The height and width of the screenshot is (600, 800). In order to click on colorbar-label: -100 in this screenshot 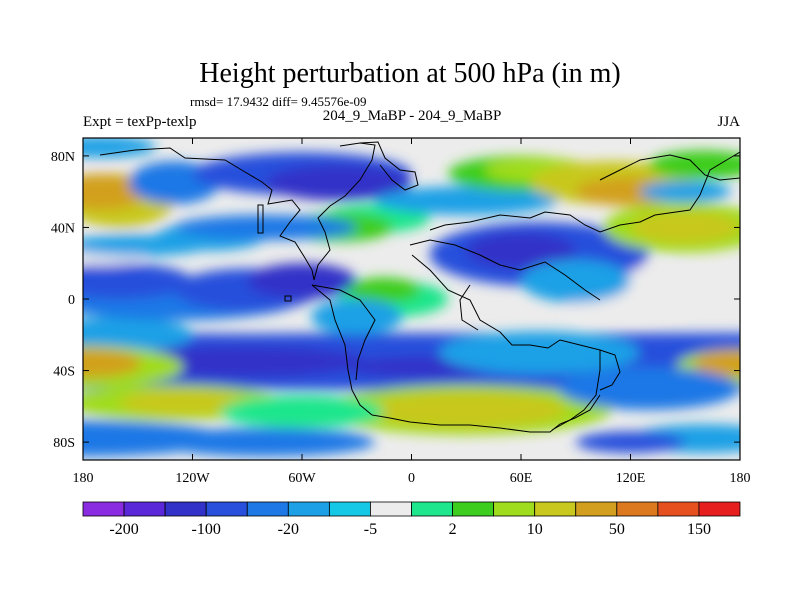, I will do `click(206, 529)`.